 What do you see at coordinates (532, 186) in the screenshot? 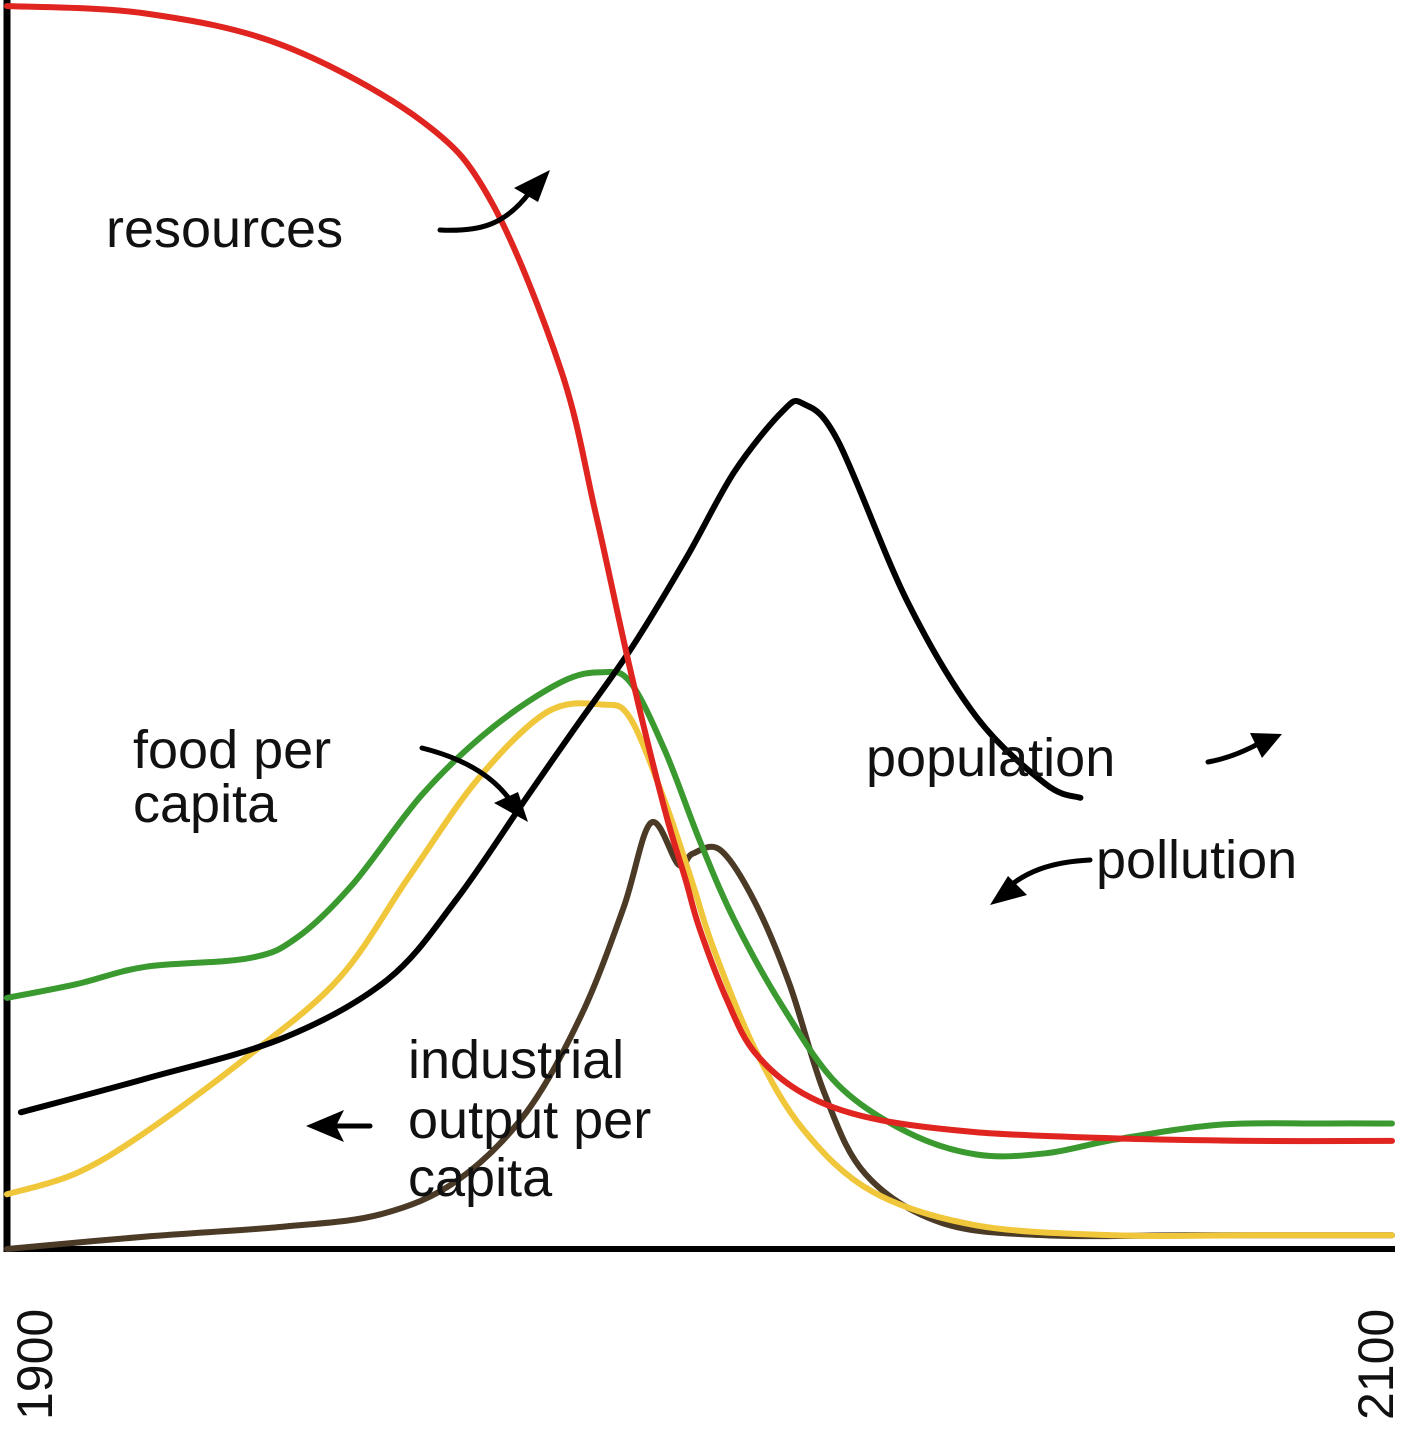
I see `resources-arrowhead` at bounding box center [532, 186].